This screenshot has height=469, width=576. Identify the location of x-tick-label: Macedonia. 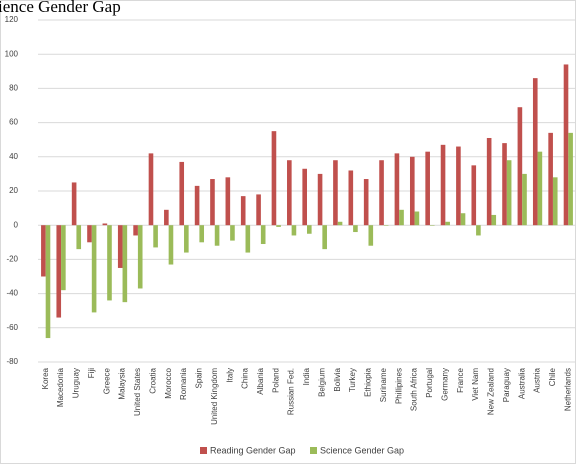
(60, 387).